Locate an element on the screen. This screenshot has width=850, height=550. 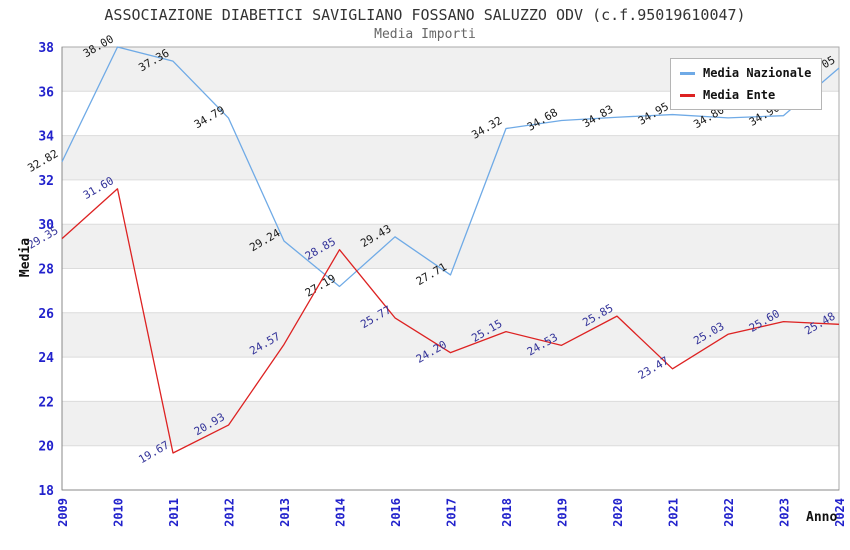
x-tick-label: 2011 is located at coordinates (174, 512).